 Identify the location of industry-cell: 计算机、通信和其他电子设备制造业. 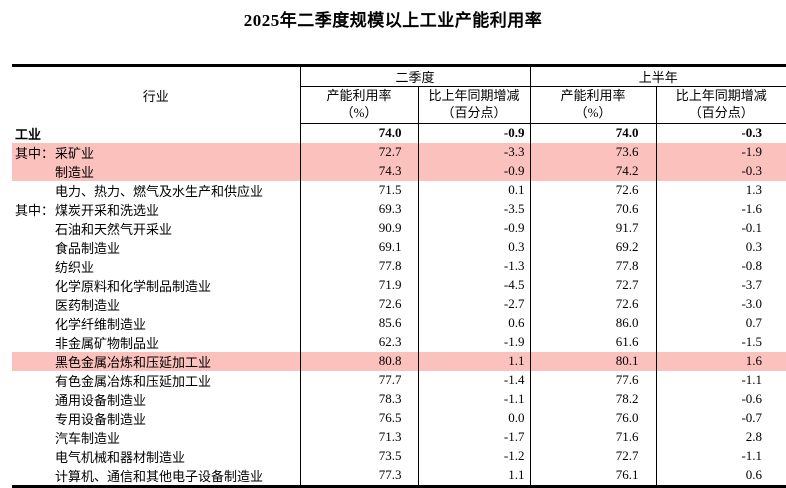
(156, 476).